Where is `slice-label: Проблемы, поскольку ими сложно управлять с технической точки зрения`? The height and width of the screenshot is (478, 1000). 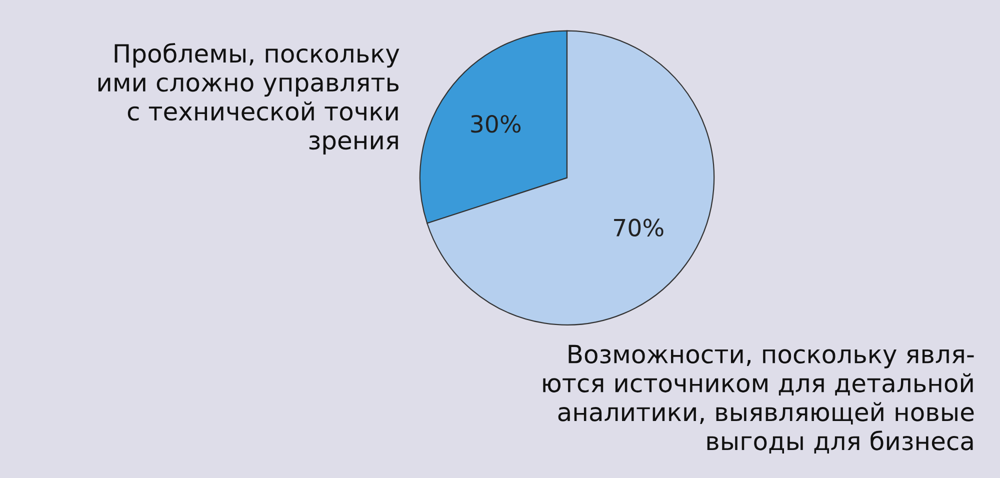 slice-label: Проблемы, поскольку ими сложно управлять с технической точки зрения is located at coordinates (249, 98).